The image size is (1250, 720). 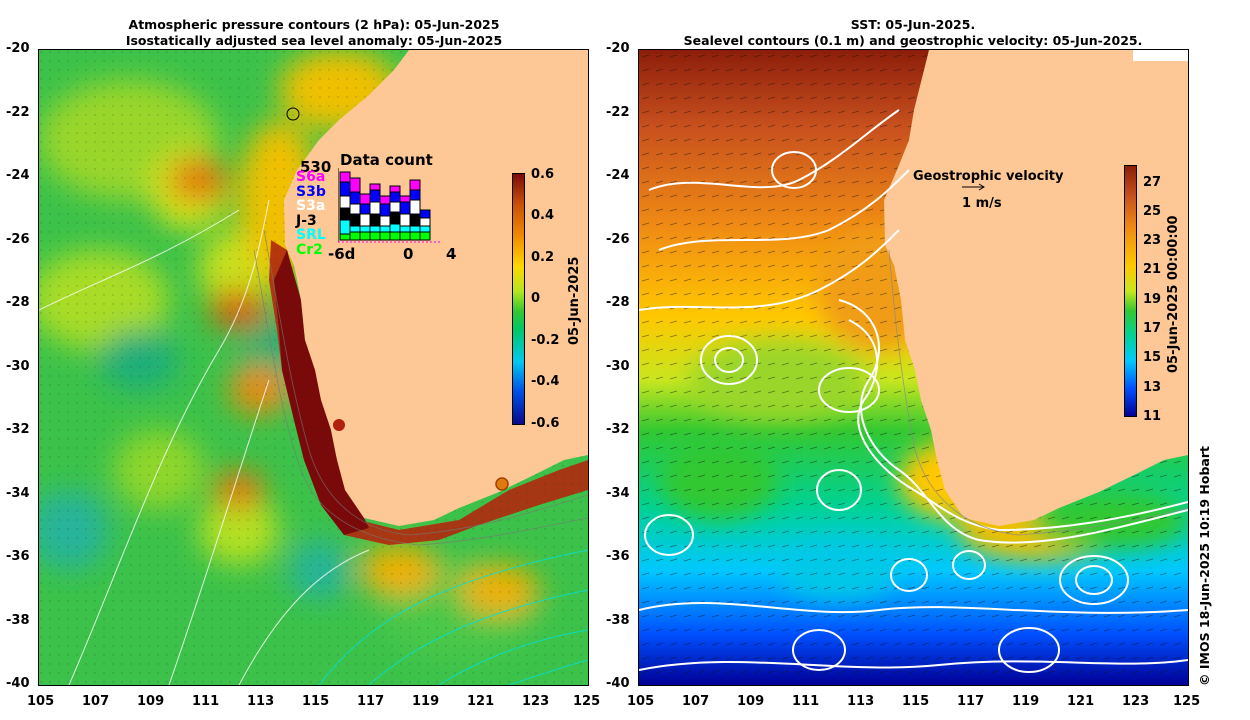 What do you see at coordinates (342, 254) in the screenshot?
I see `data-count-tick-start: -6d` at bounding box center [342, 254].